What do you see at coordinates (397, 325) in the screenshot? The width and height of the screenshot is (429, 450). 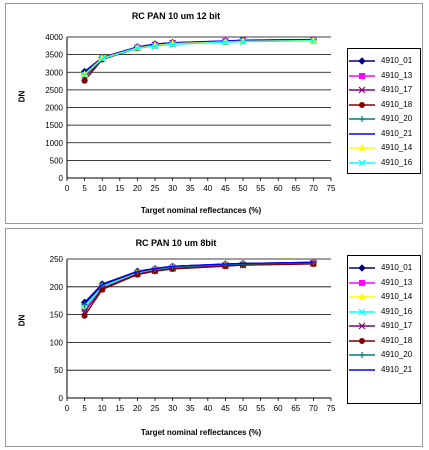 I see `legend-label: 4910_17` at bounding box center [397, 325].